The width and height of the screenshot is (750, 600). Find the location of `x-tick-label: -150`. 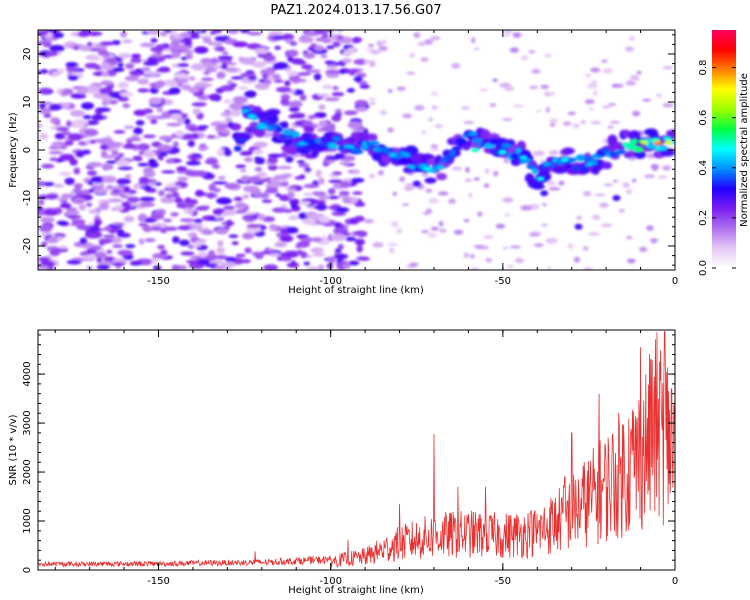

x-tick-label: -150 is located at coordinates (158, 581).